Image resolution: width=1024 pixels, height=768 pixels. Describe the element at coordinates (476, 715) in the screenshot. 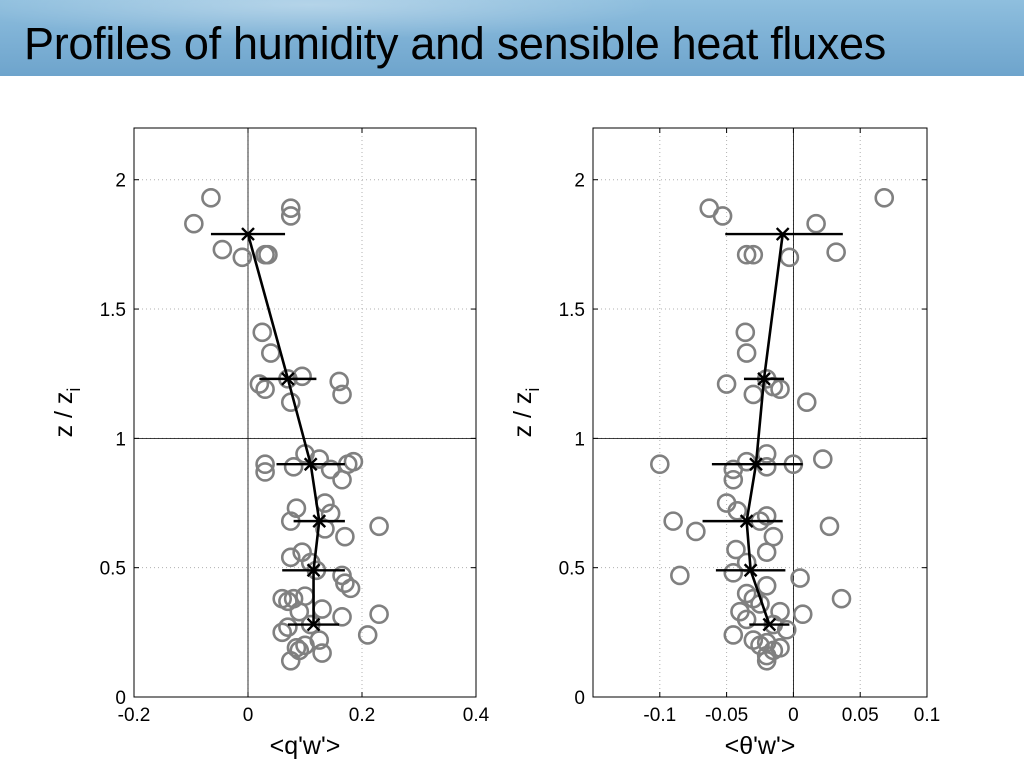

I see `x-tick-label: 0.4` at that location.